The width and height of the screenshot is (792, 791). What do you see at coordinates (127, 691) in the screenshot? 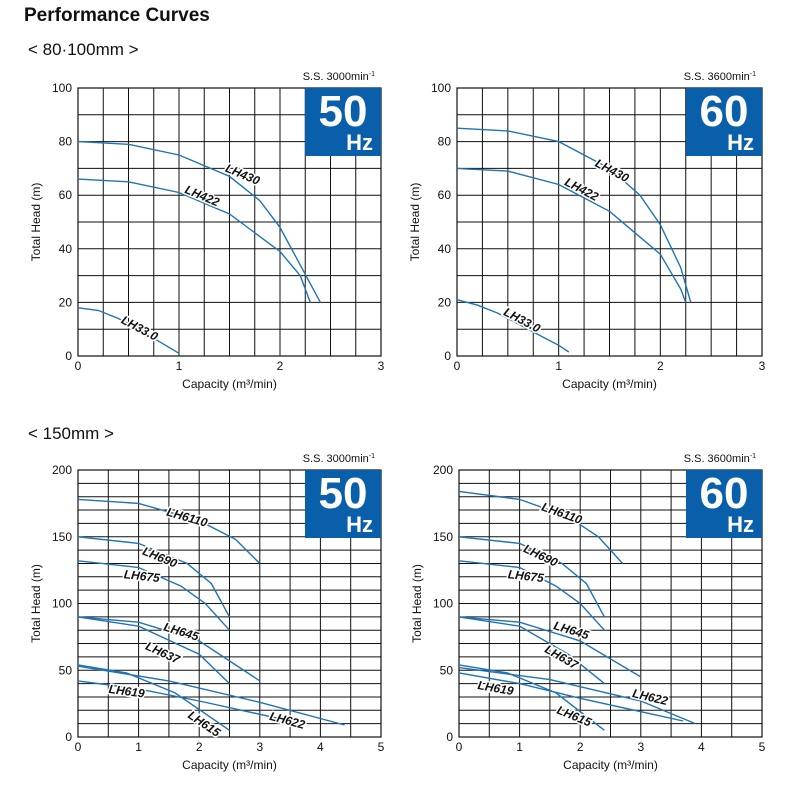
I see `curve-label-lh619: LH619` at bounding box center [127, 691].